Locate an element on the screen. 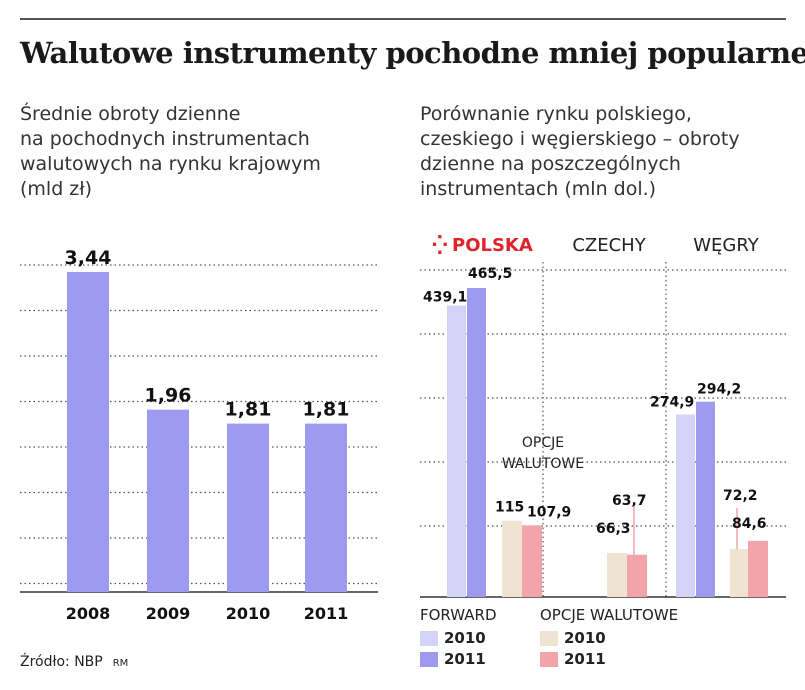  group-header-polska-mark: ⁛ is located at coordinates (440, 245).